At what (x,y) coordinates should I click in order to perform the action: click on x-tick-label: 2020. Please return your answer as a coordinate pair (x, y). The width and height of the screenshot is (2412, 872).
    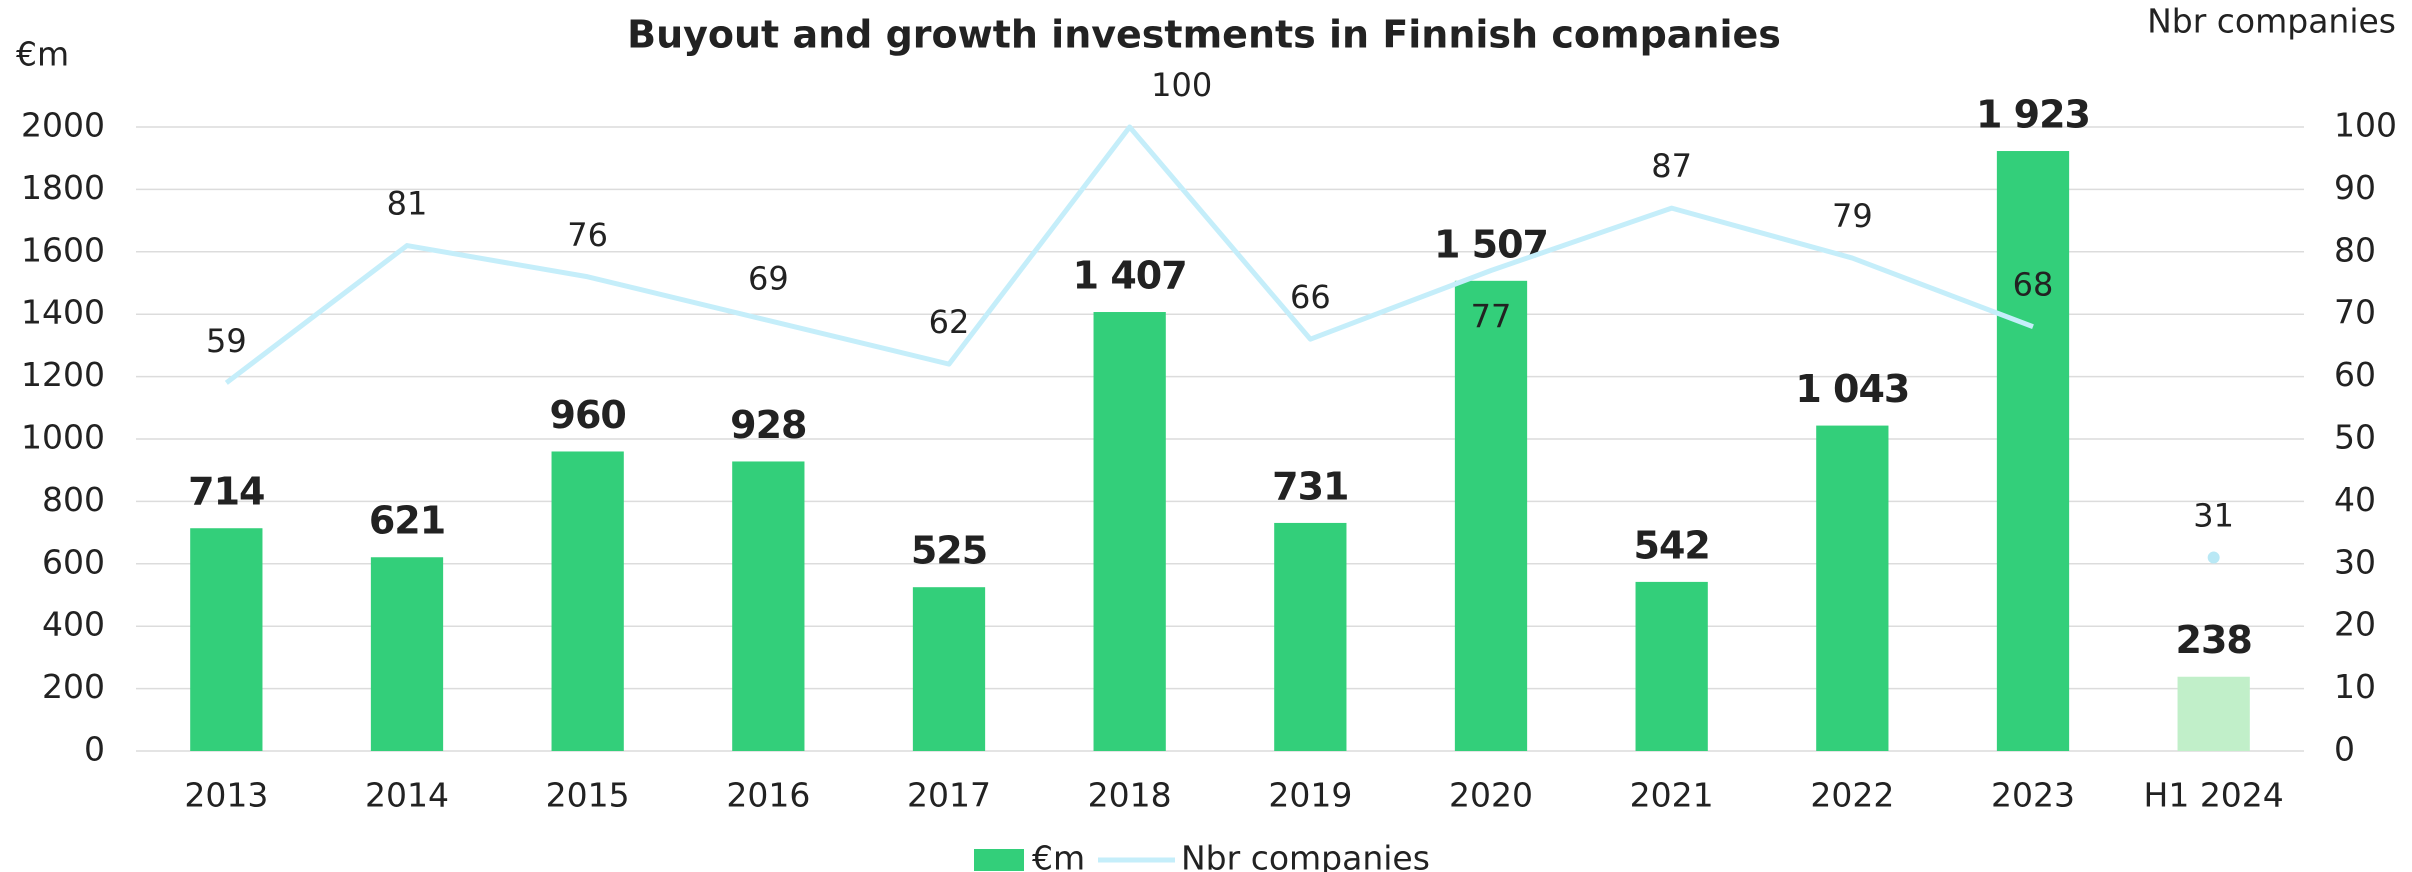
    Looking at the image, I should click on (1491, 795).